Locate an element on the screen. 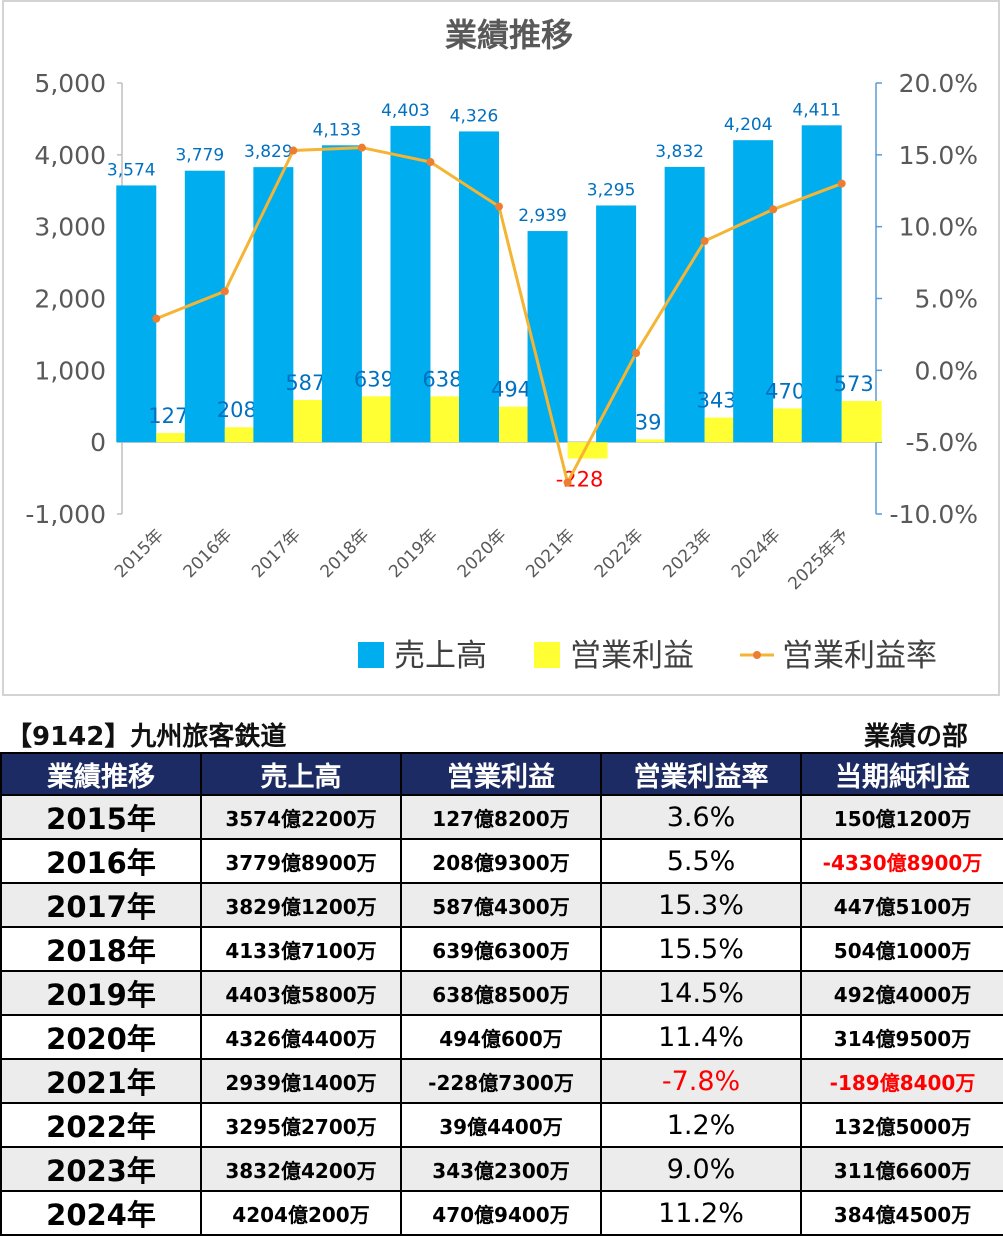  operating-profit-data-label: 638 is located at coordinates (442, 379).